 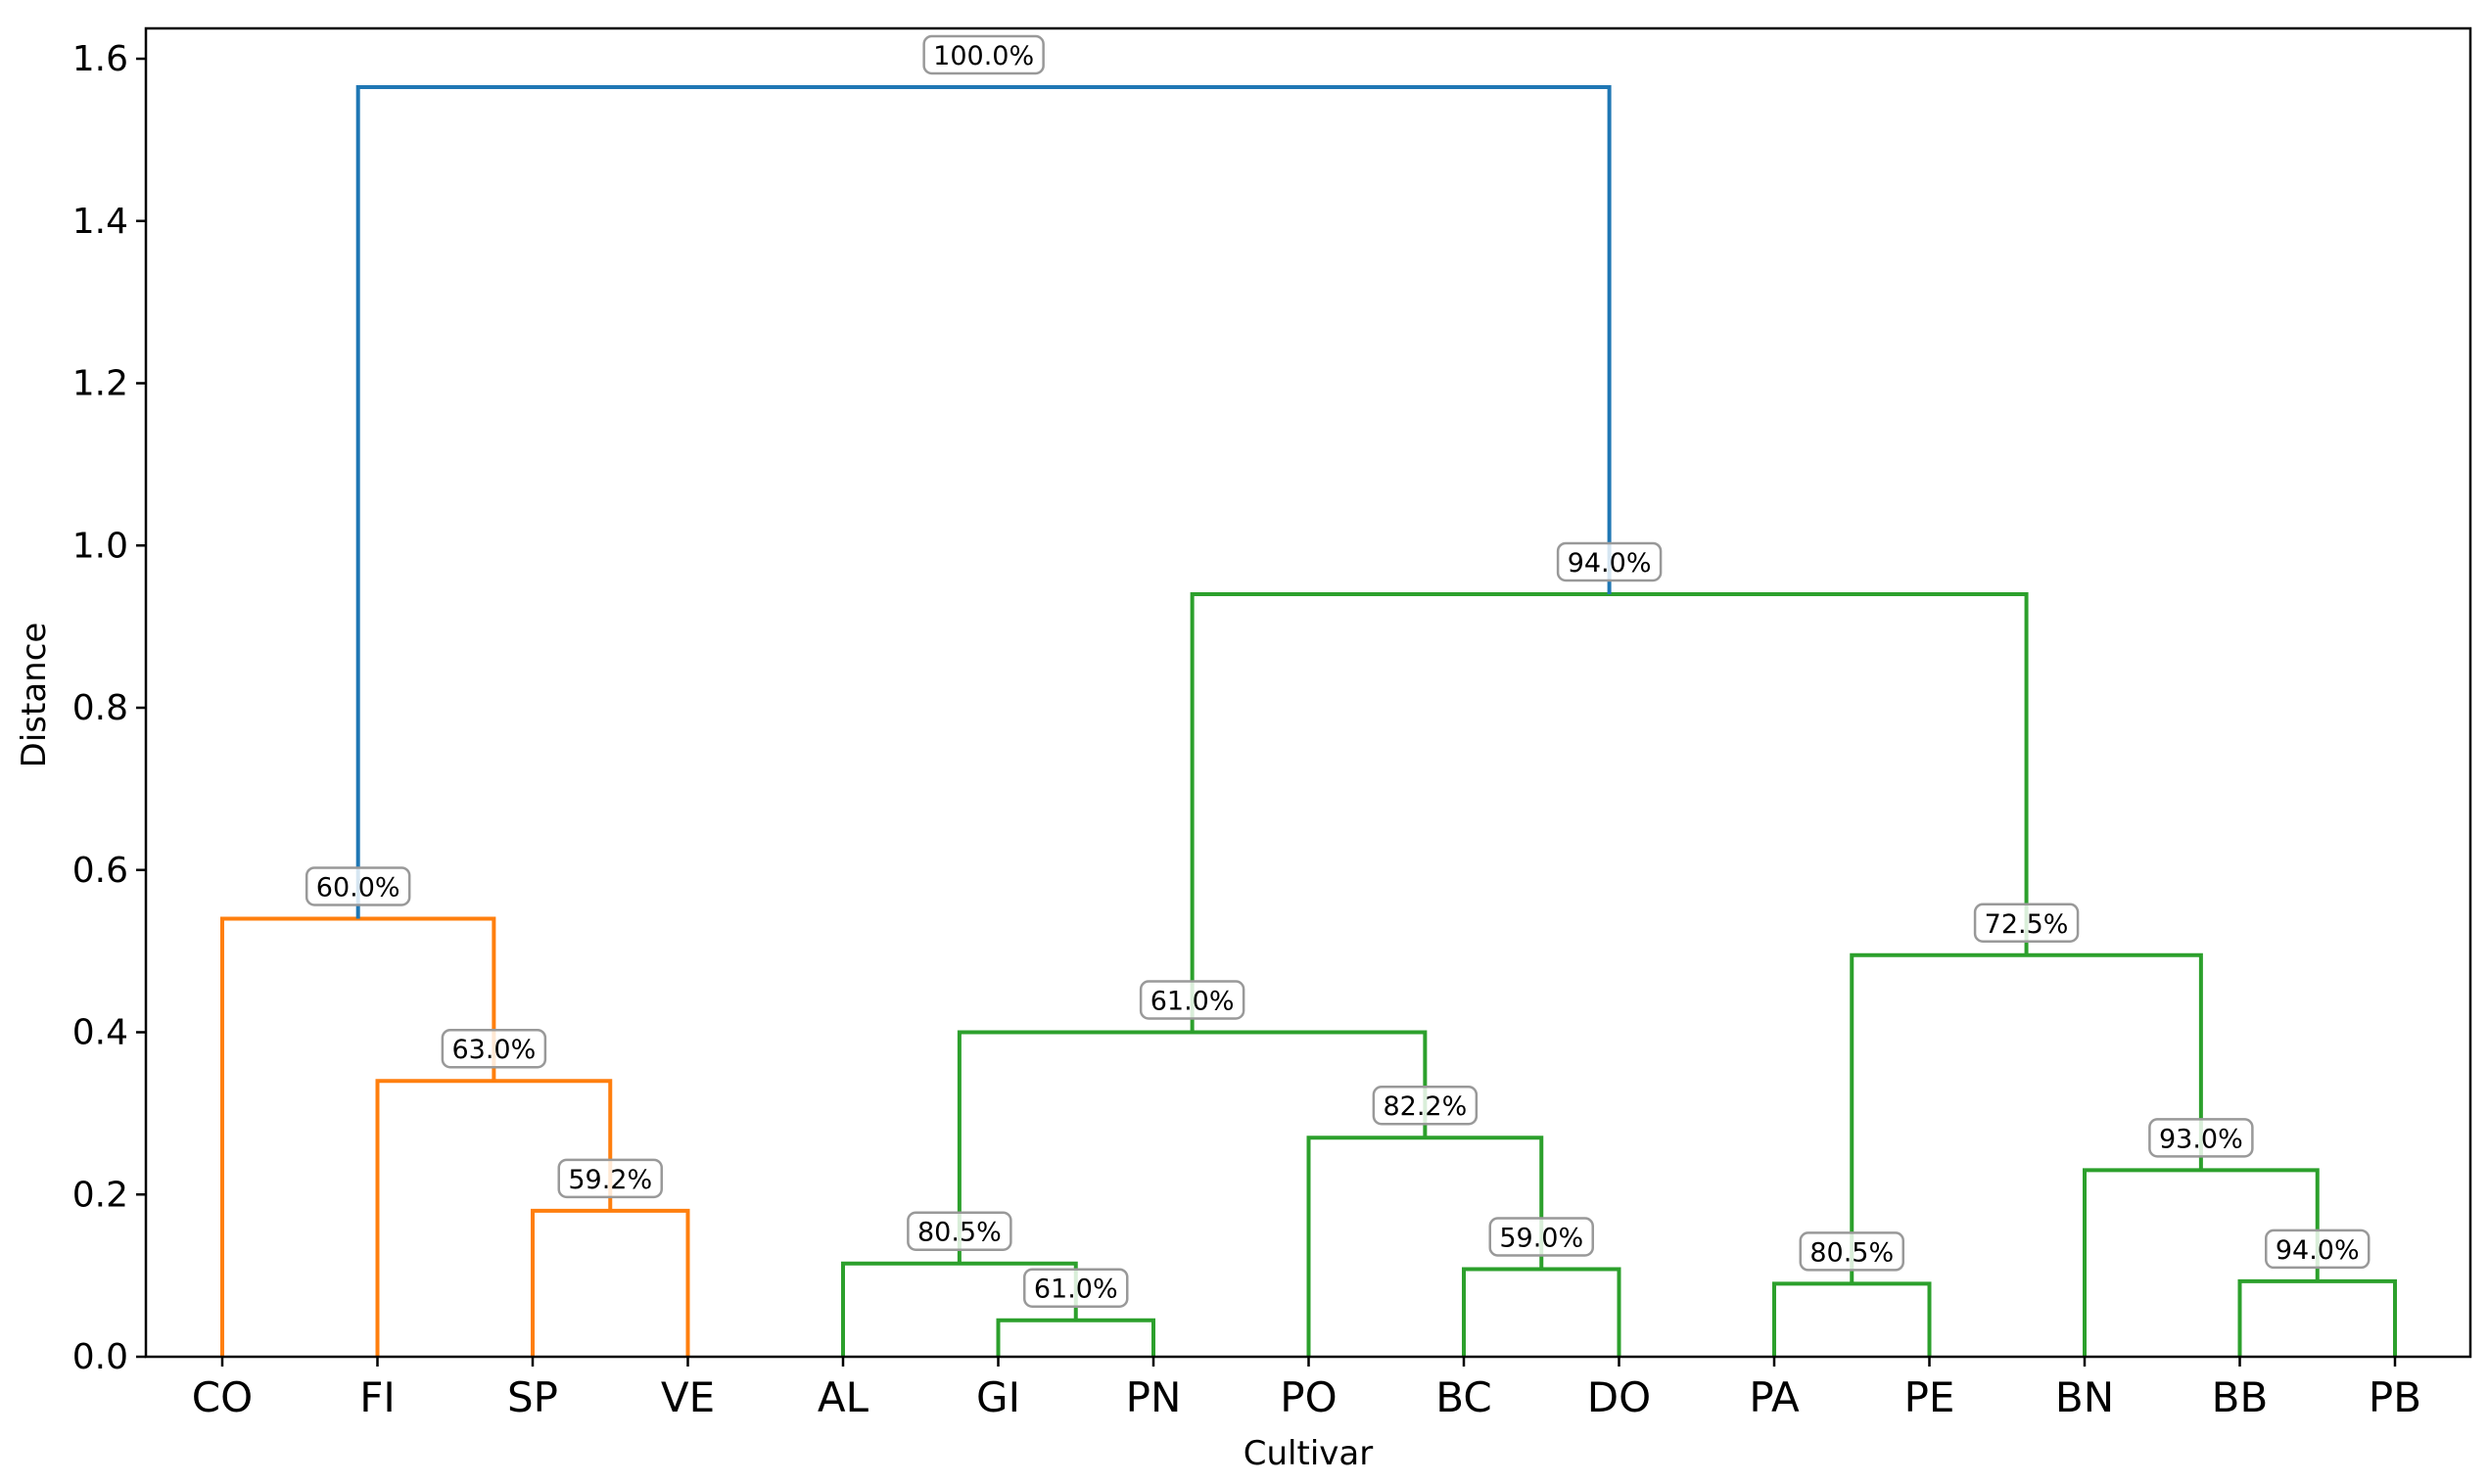 I want to click on y-axis-title: Distance, so click(x=34, y=695).